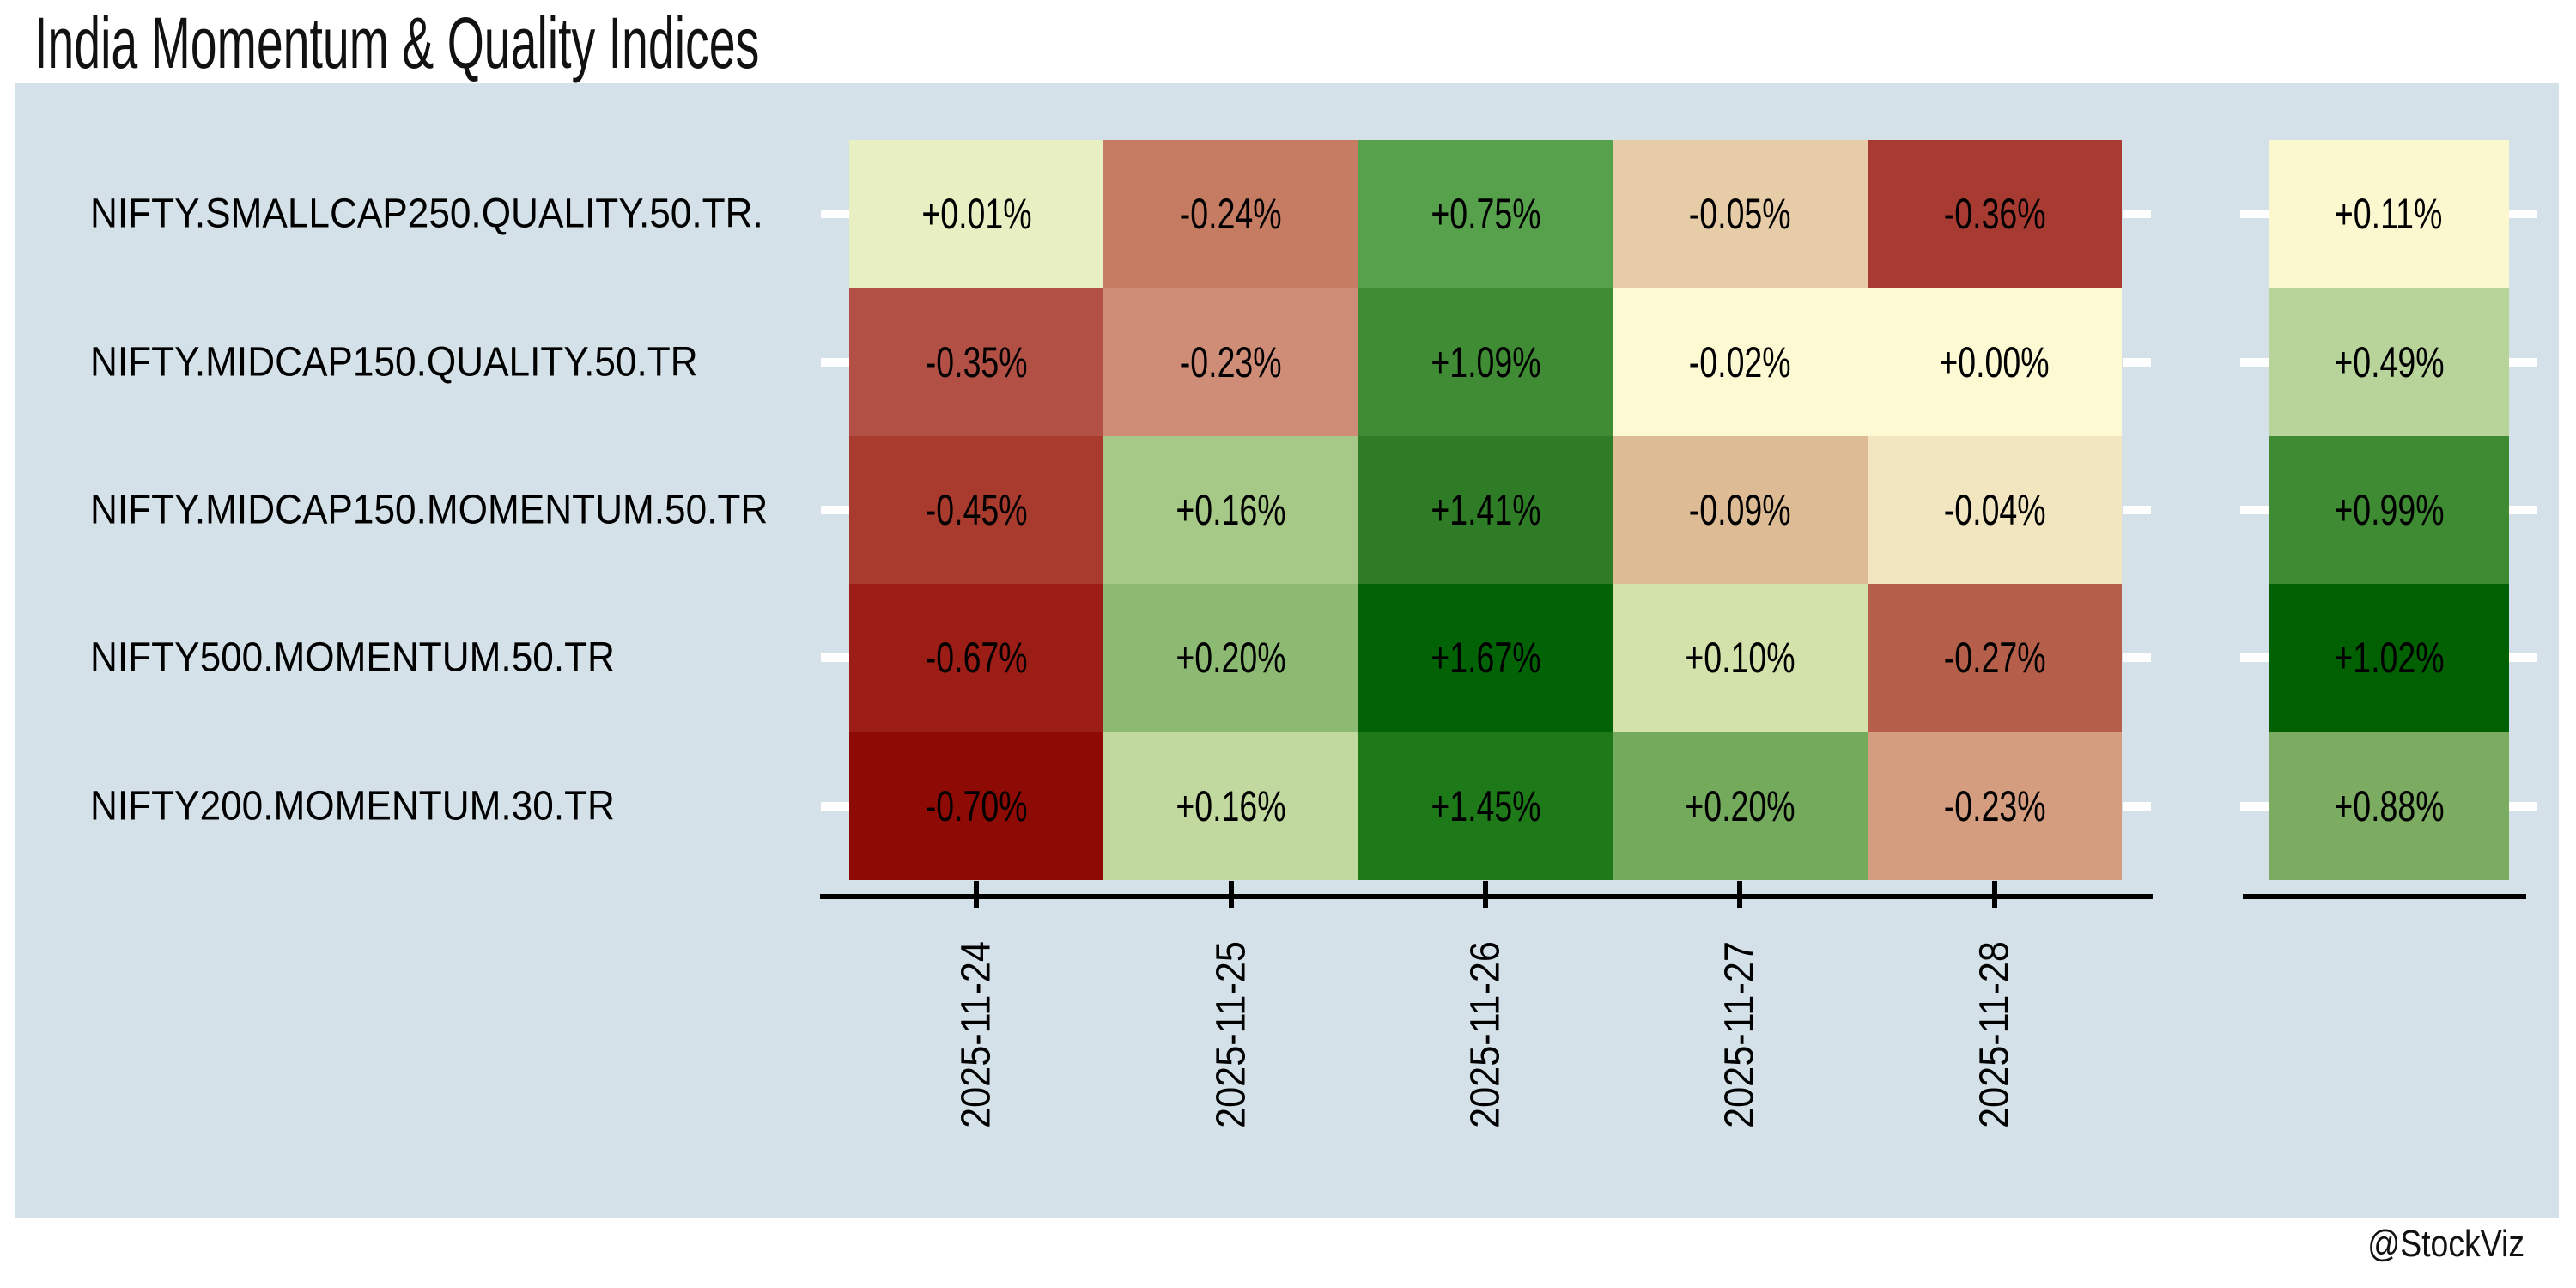  I want to click on heatmap-cell-value: -0.27%, so click(1995, 658).